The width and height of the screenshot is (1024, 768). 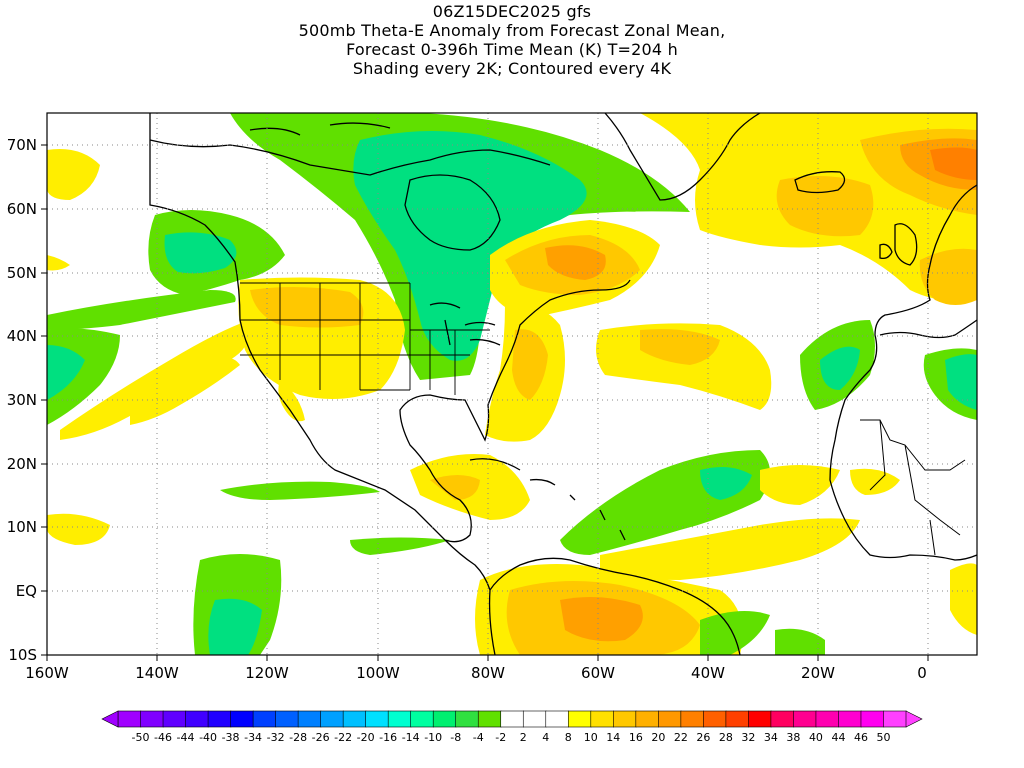 I want to click on colorbar-label: 46, so click(x=861, y=737).